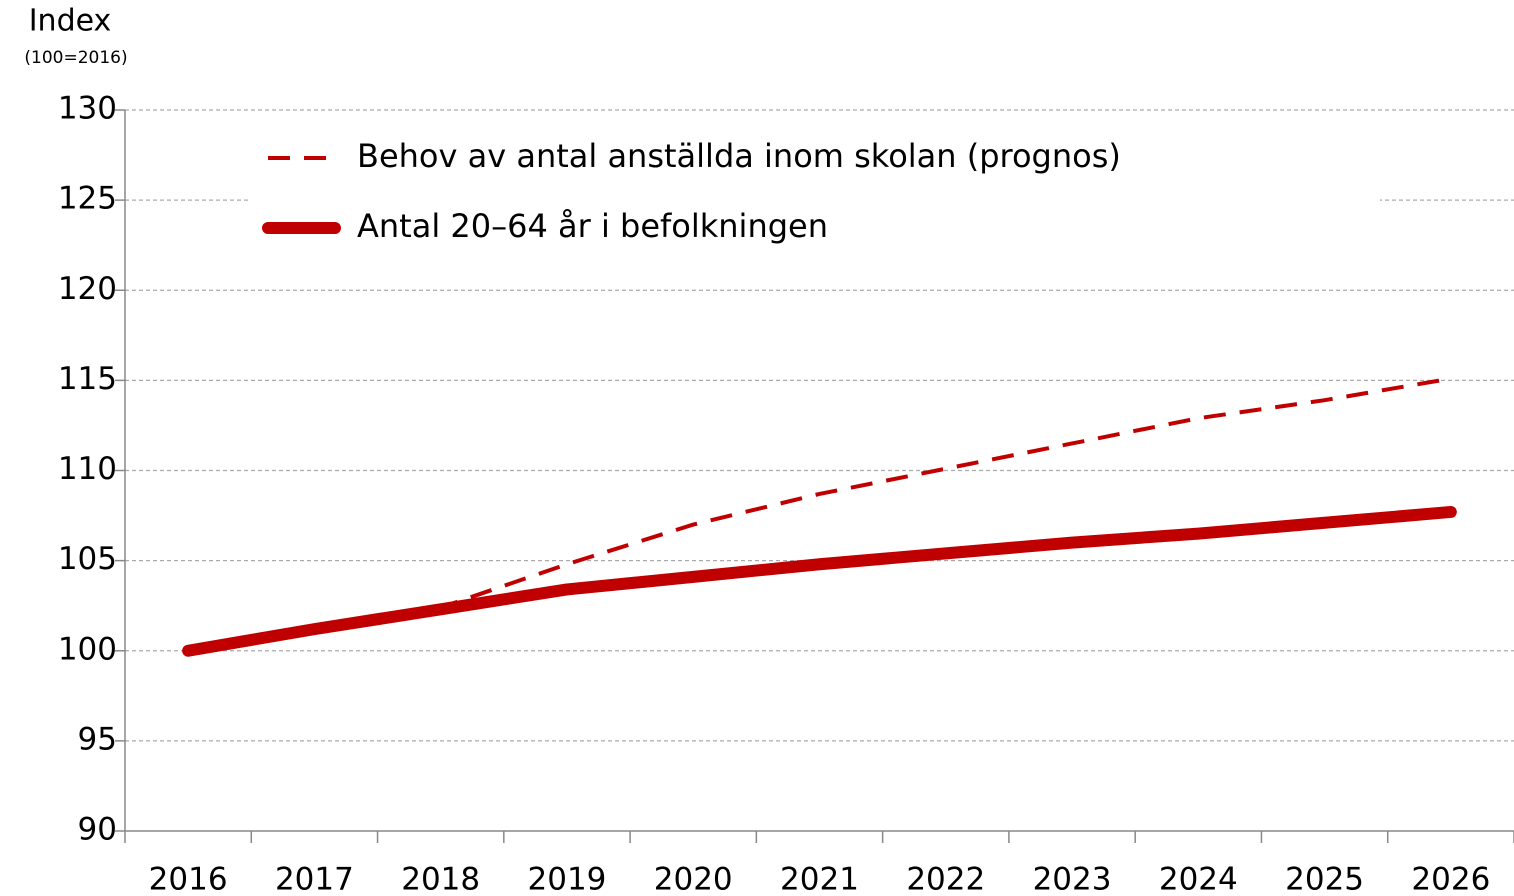 The width and height of the screenshot is (1514, 896). I want to click on y-tick-label: 125, so click(87, 199).